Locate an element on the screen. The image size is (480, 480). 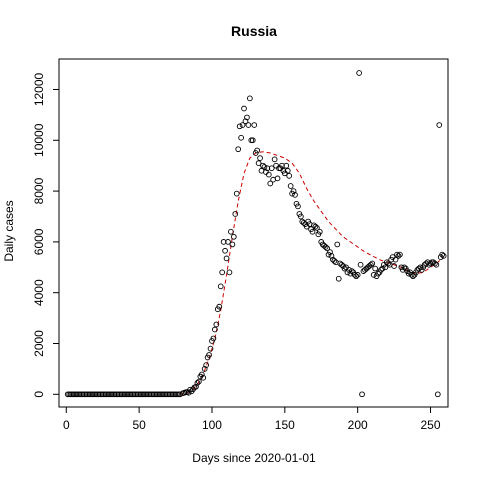
x-axis: 0 50 100 150 200 250 is located at coordinates (252, 419).